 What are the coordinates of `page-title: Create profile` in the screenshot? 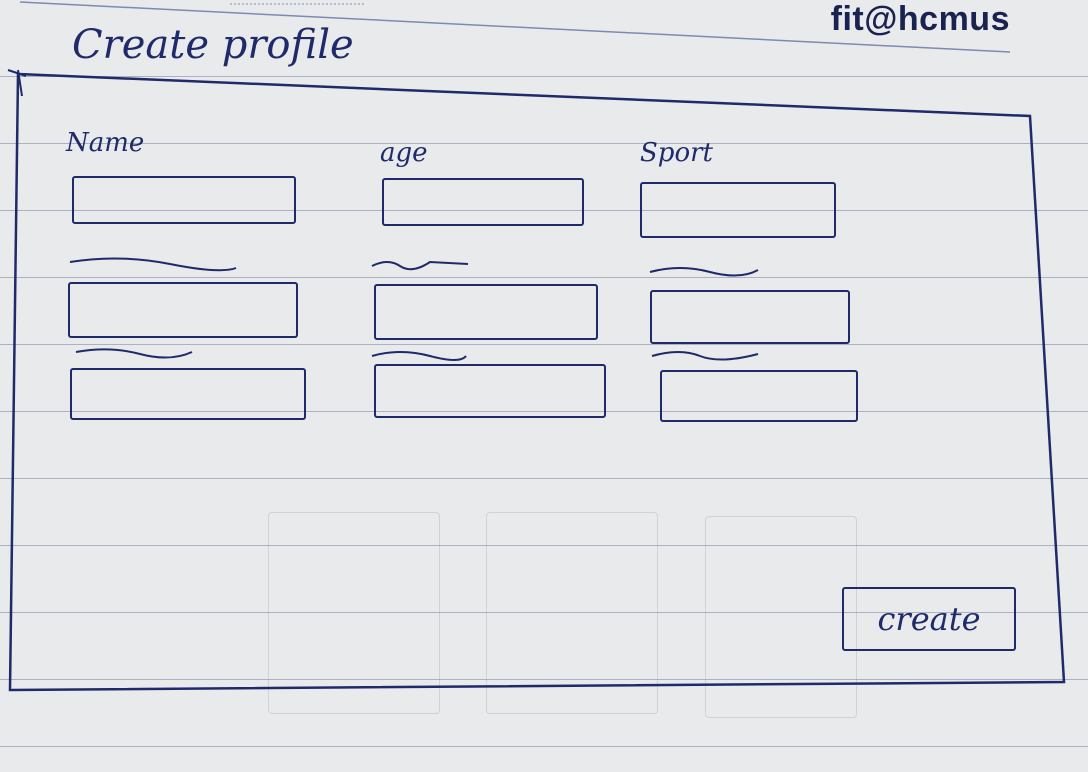 It's located at (213, 45).